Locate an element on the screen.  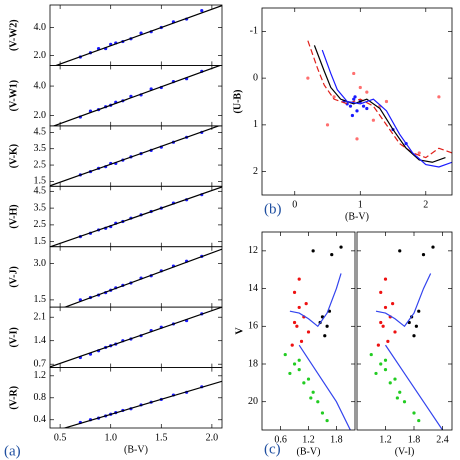
y-tick-label: 2 is located at coordinates (255, 171).